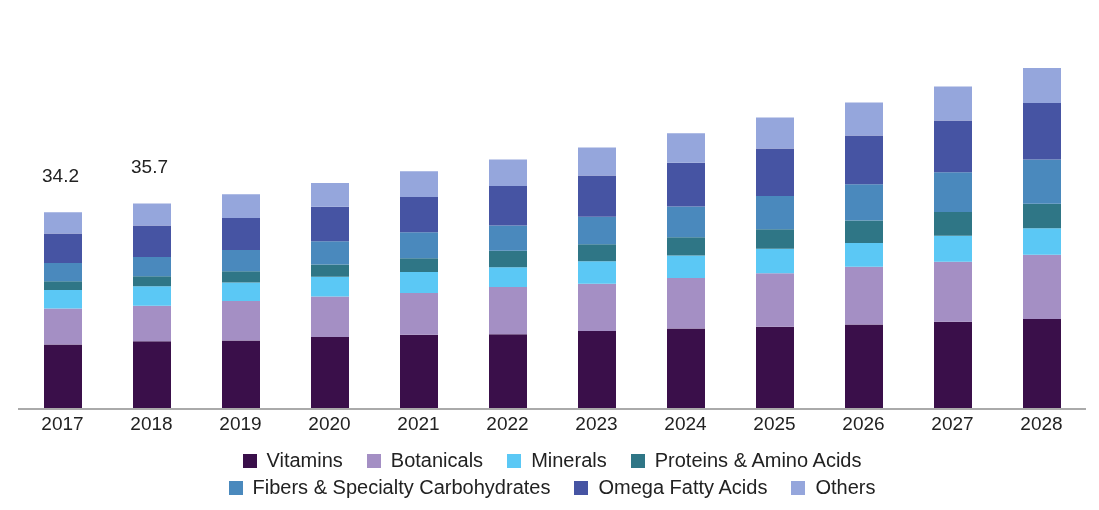 This screenshot has width=1099, height=510. Describe the element at coordinates (304, 460) in the screenshot. I see `legend-label: Vitamins` at that location.